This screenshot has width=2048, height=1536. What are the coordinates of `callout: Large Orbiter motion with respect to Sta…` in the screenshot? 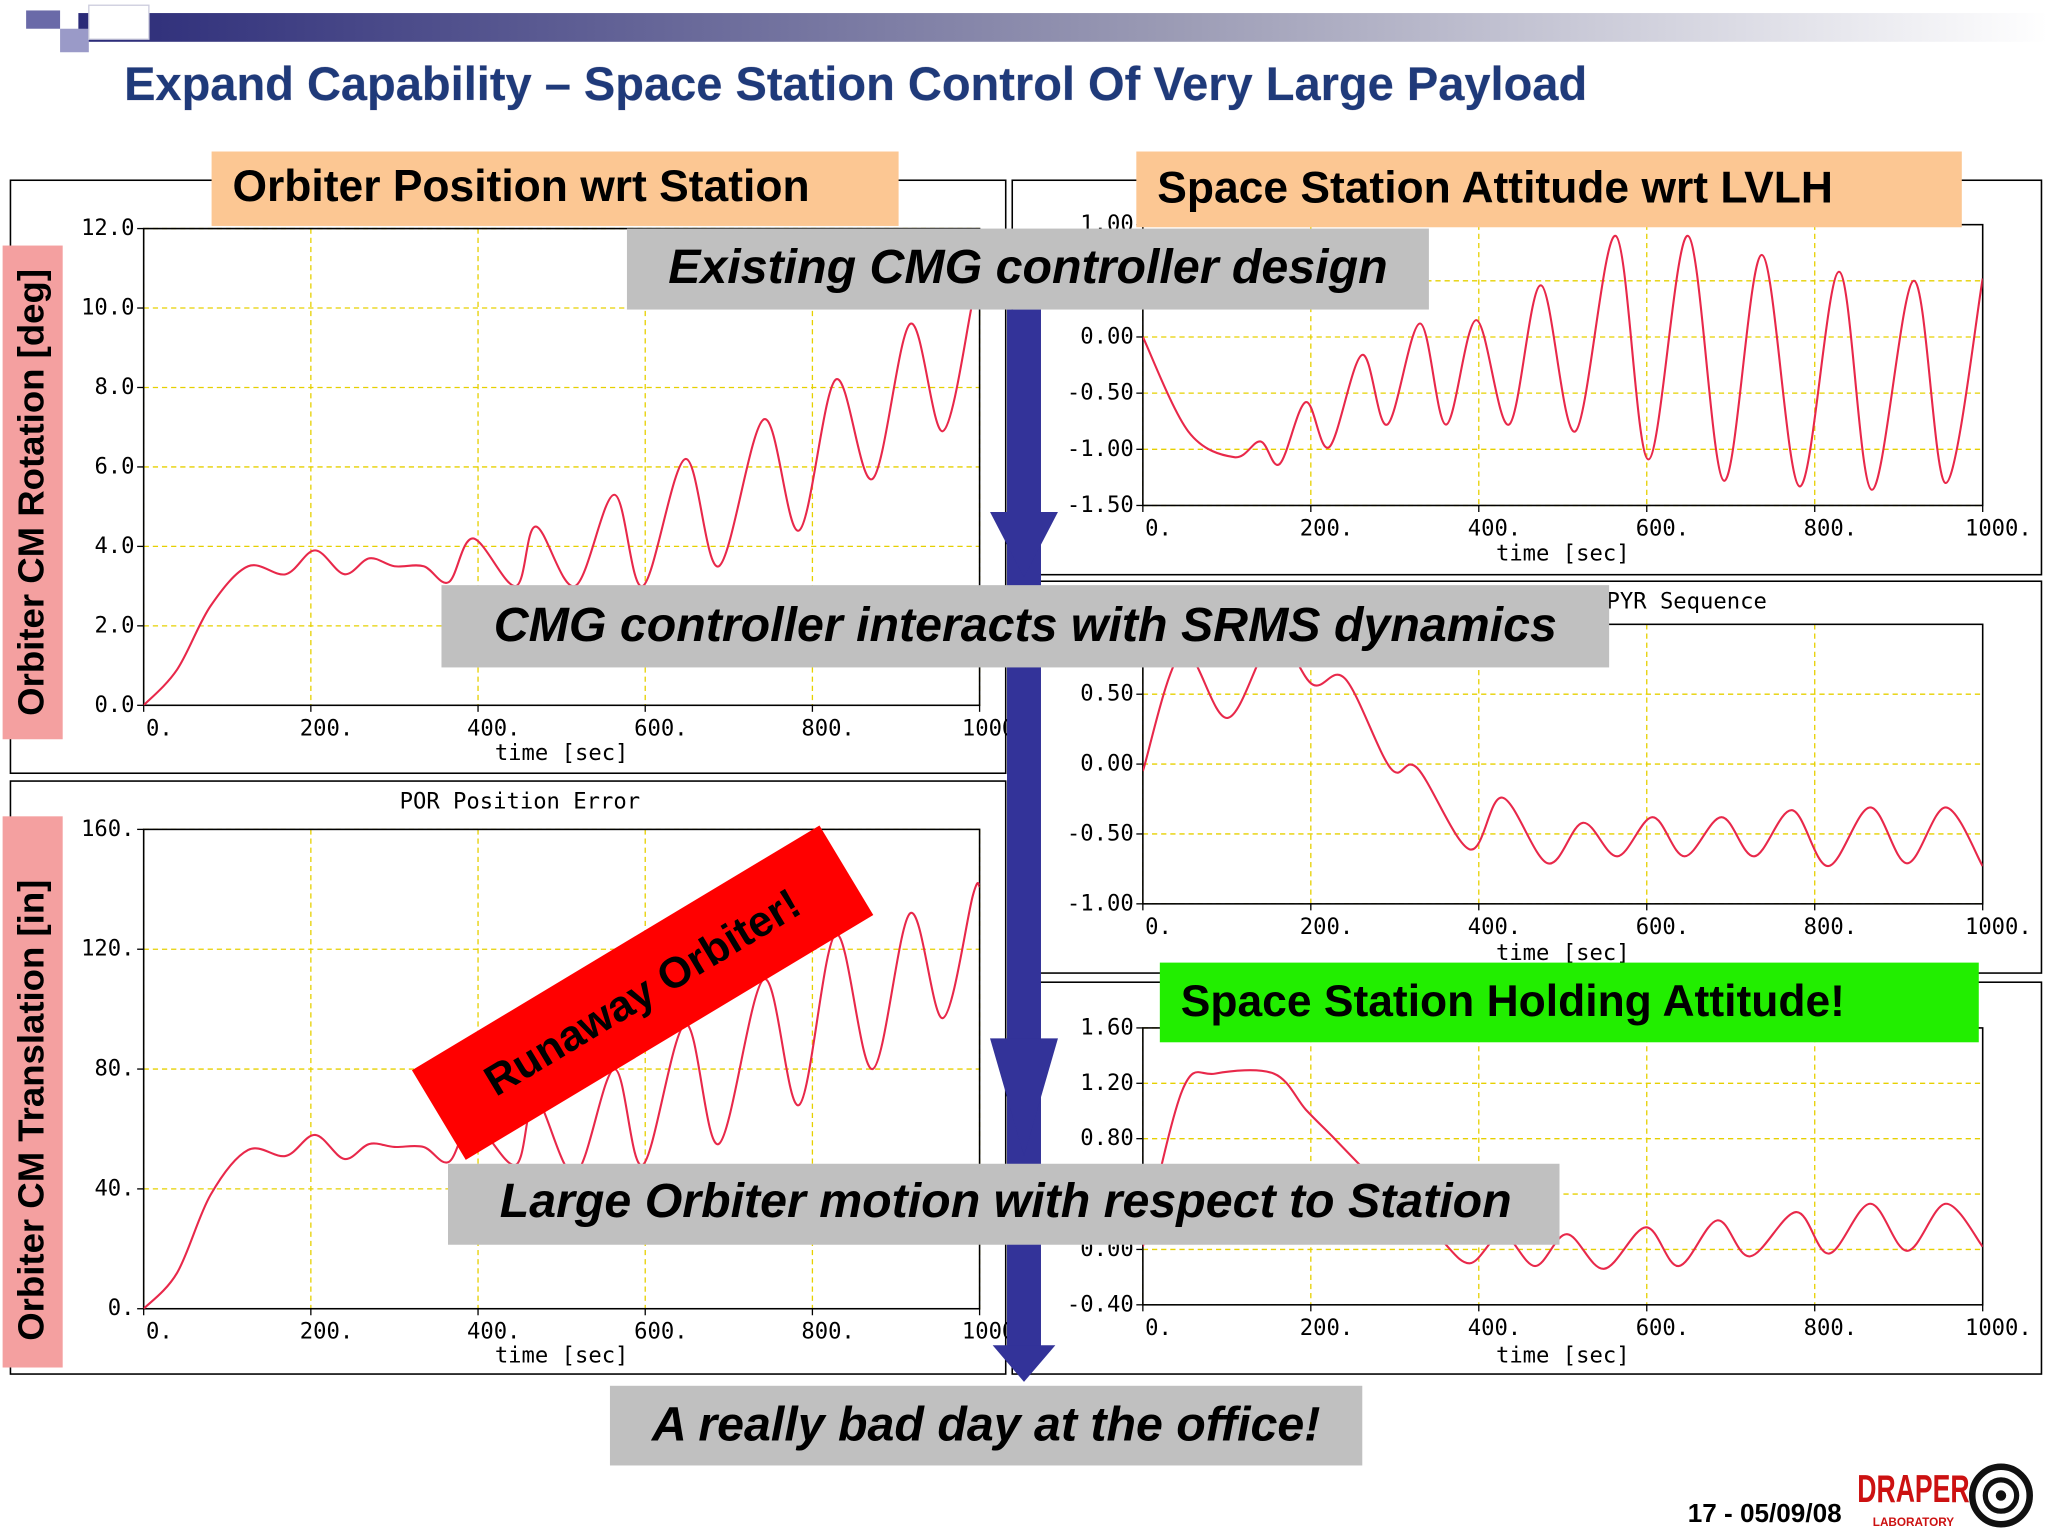 It's located at (1006, 1201).